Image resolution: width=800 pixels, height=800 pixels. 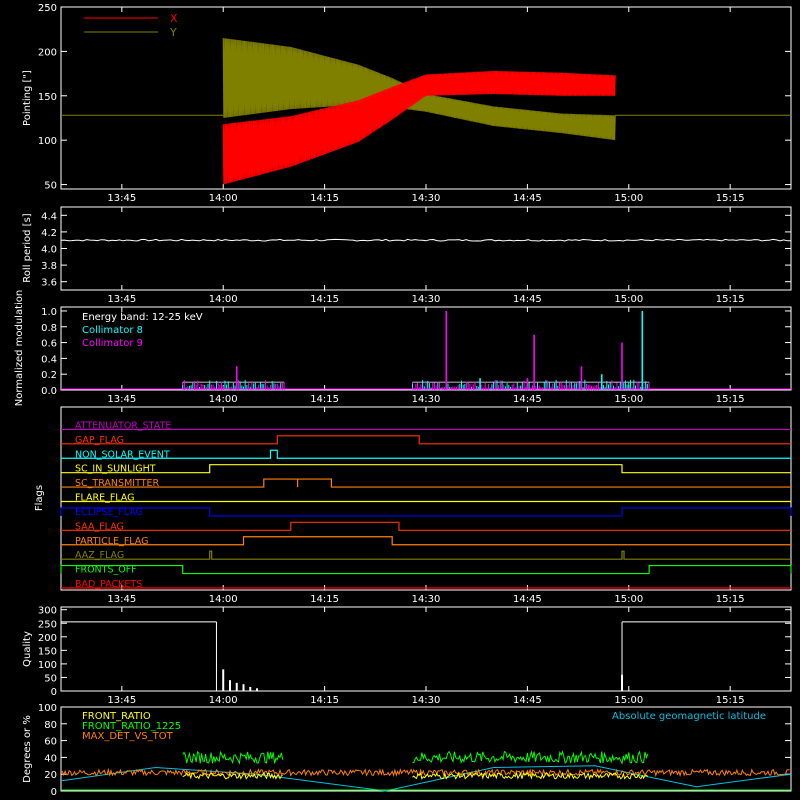 What do you see at coordinates (426, 469) in the screenshot?
I see `flag-line-sc-in-sunlight` at bounding box center [426, 469].